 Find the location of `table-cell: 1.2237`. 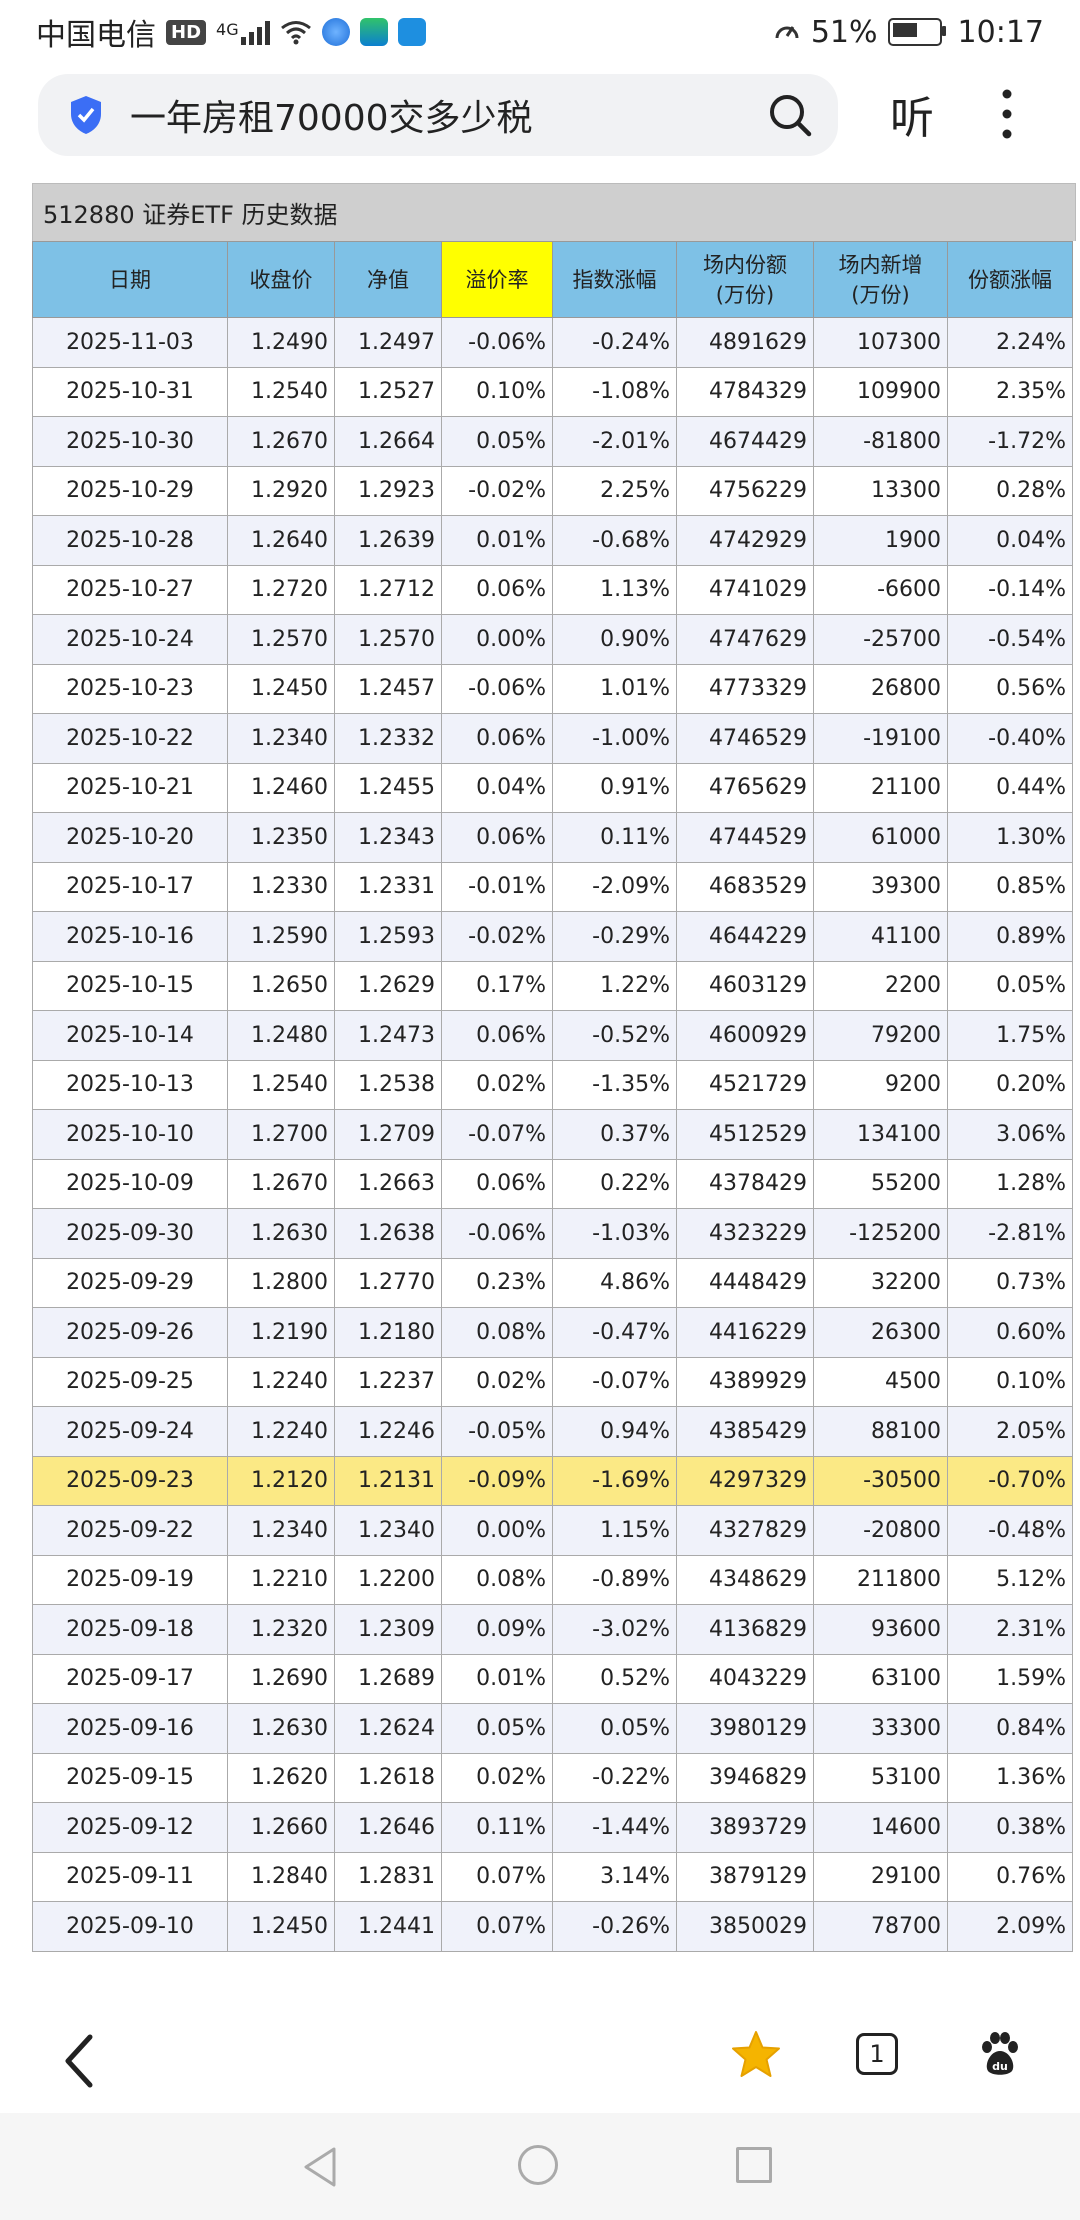

table-cell: 1.2237 is located at coordinates (388, 1381).